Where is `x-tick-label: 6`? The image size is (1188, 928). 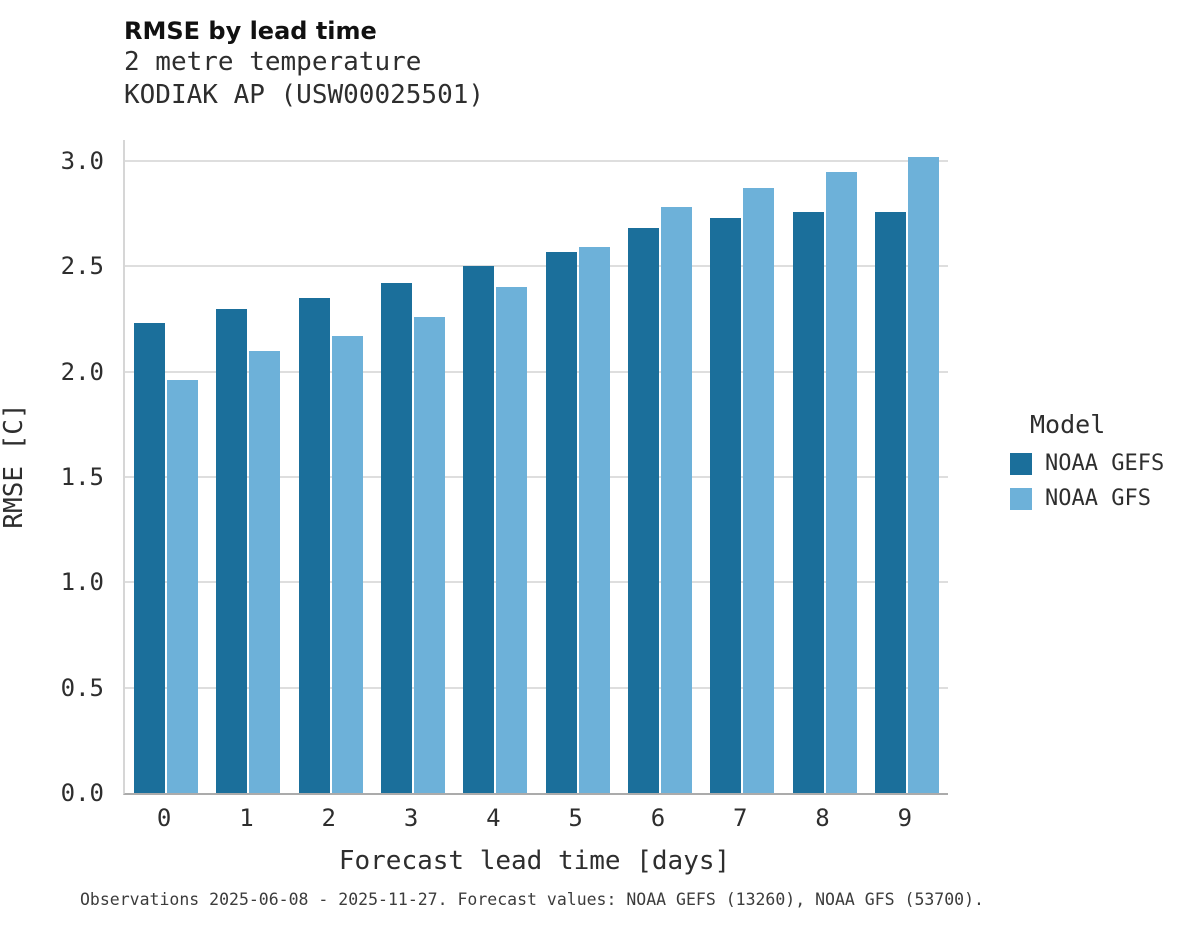
x-tick-label: 6 is located at coordinates (658, 818).